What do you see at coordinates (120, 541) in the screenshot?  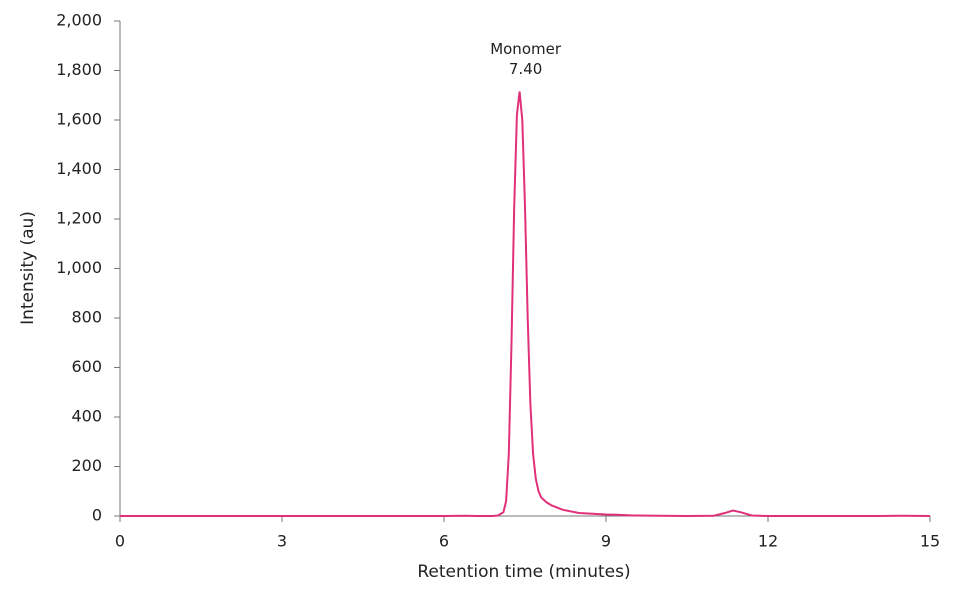 I see `x-tick-label: 0` at bounding box center [120, 541].